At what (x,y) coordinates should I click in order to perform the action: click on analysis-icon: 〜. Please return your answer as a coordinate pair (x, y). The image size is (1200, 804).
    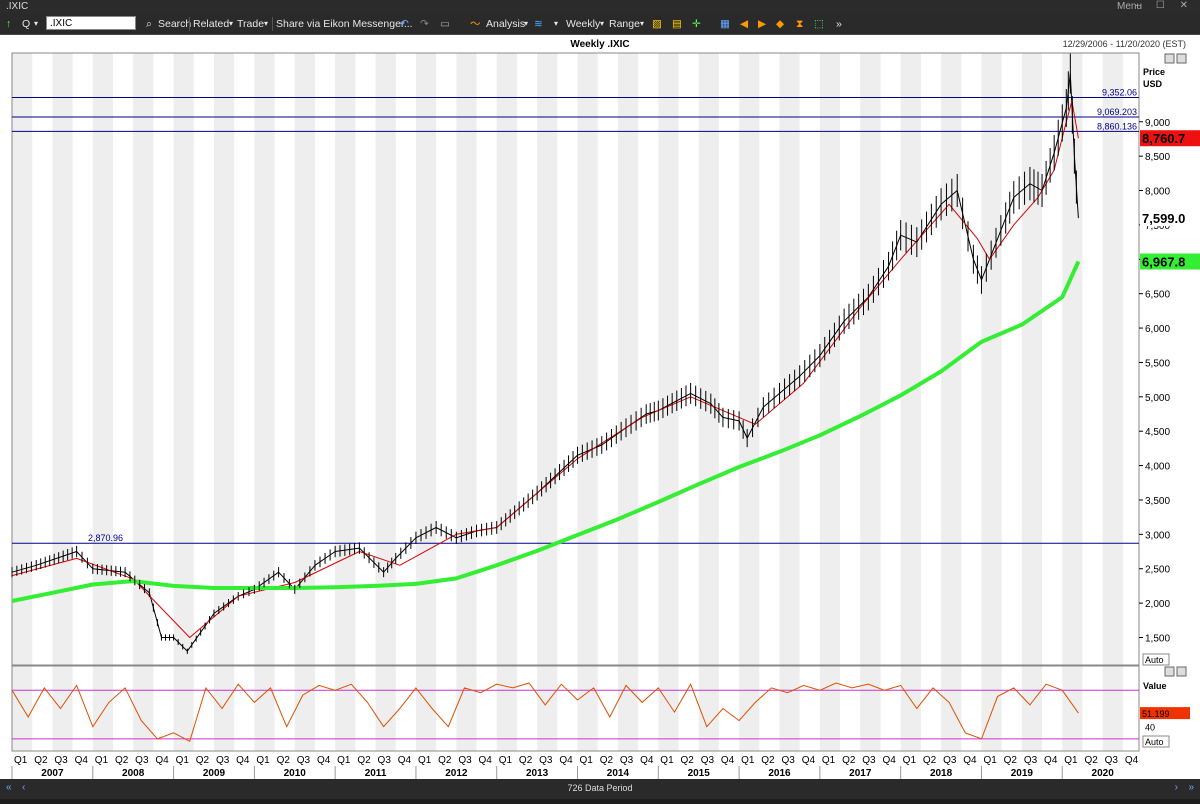
    Looking at the image, I should click on (475, 24).